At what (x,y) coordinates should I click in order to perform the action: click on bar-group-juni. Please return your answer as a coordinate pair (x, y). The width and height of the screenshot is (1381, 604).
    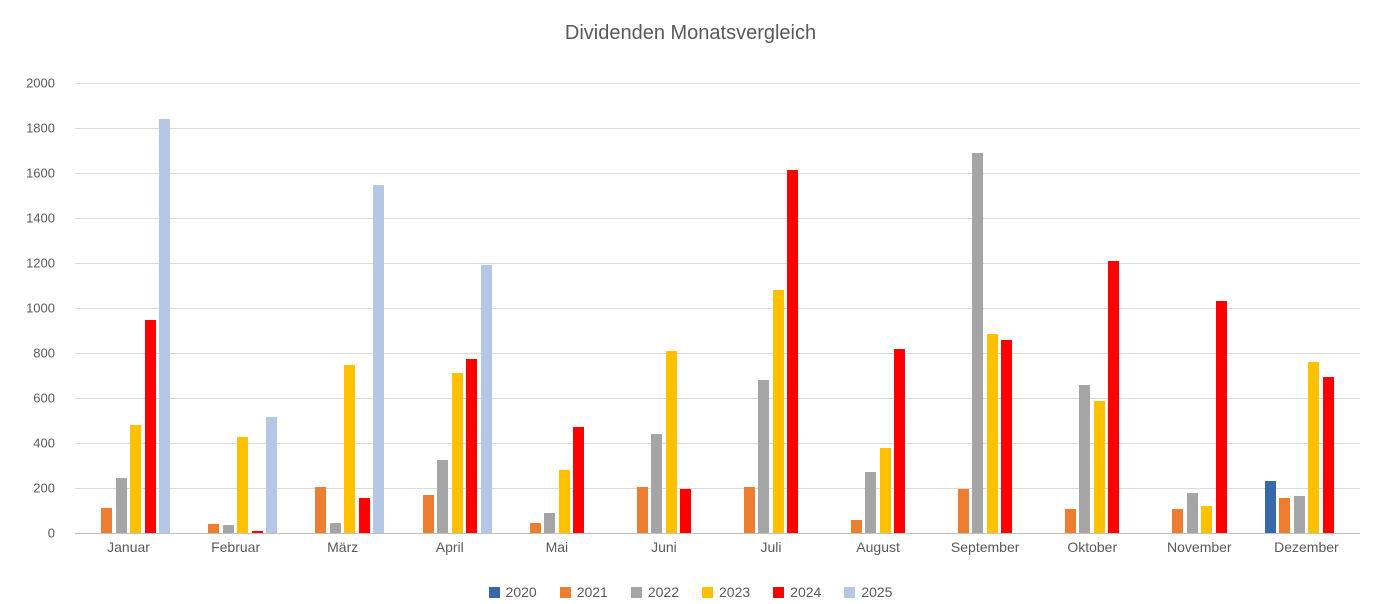
    Looking at the image, I should click on (663, 308).